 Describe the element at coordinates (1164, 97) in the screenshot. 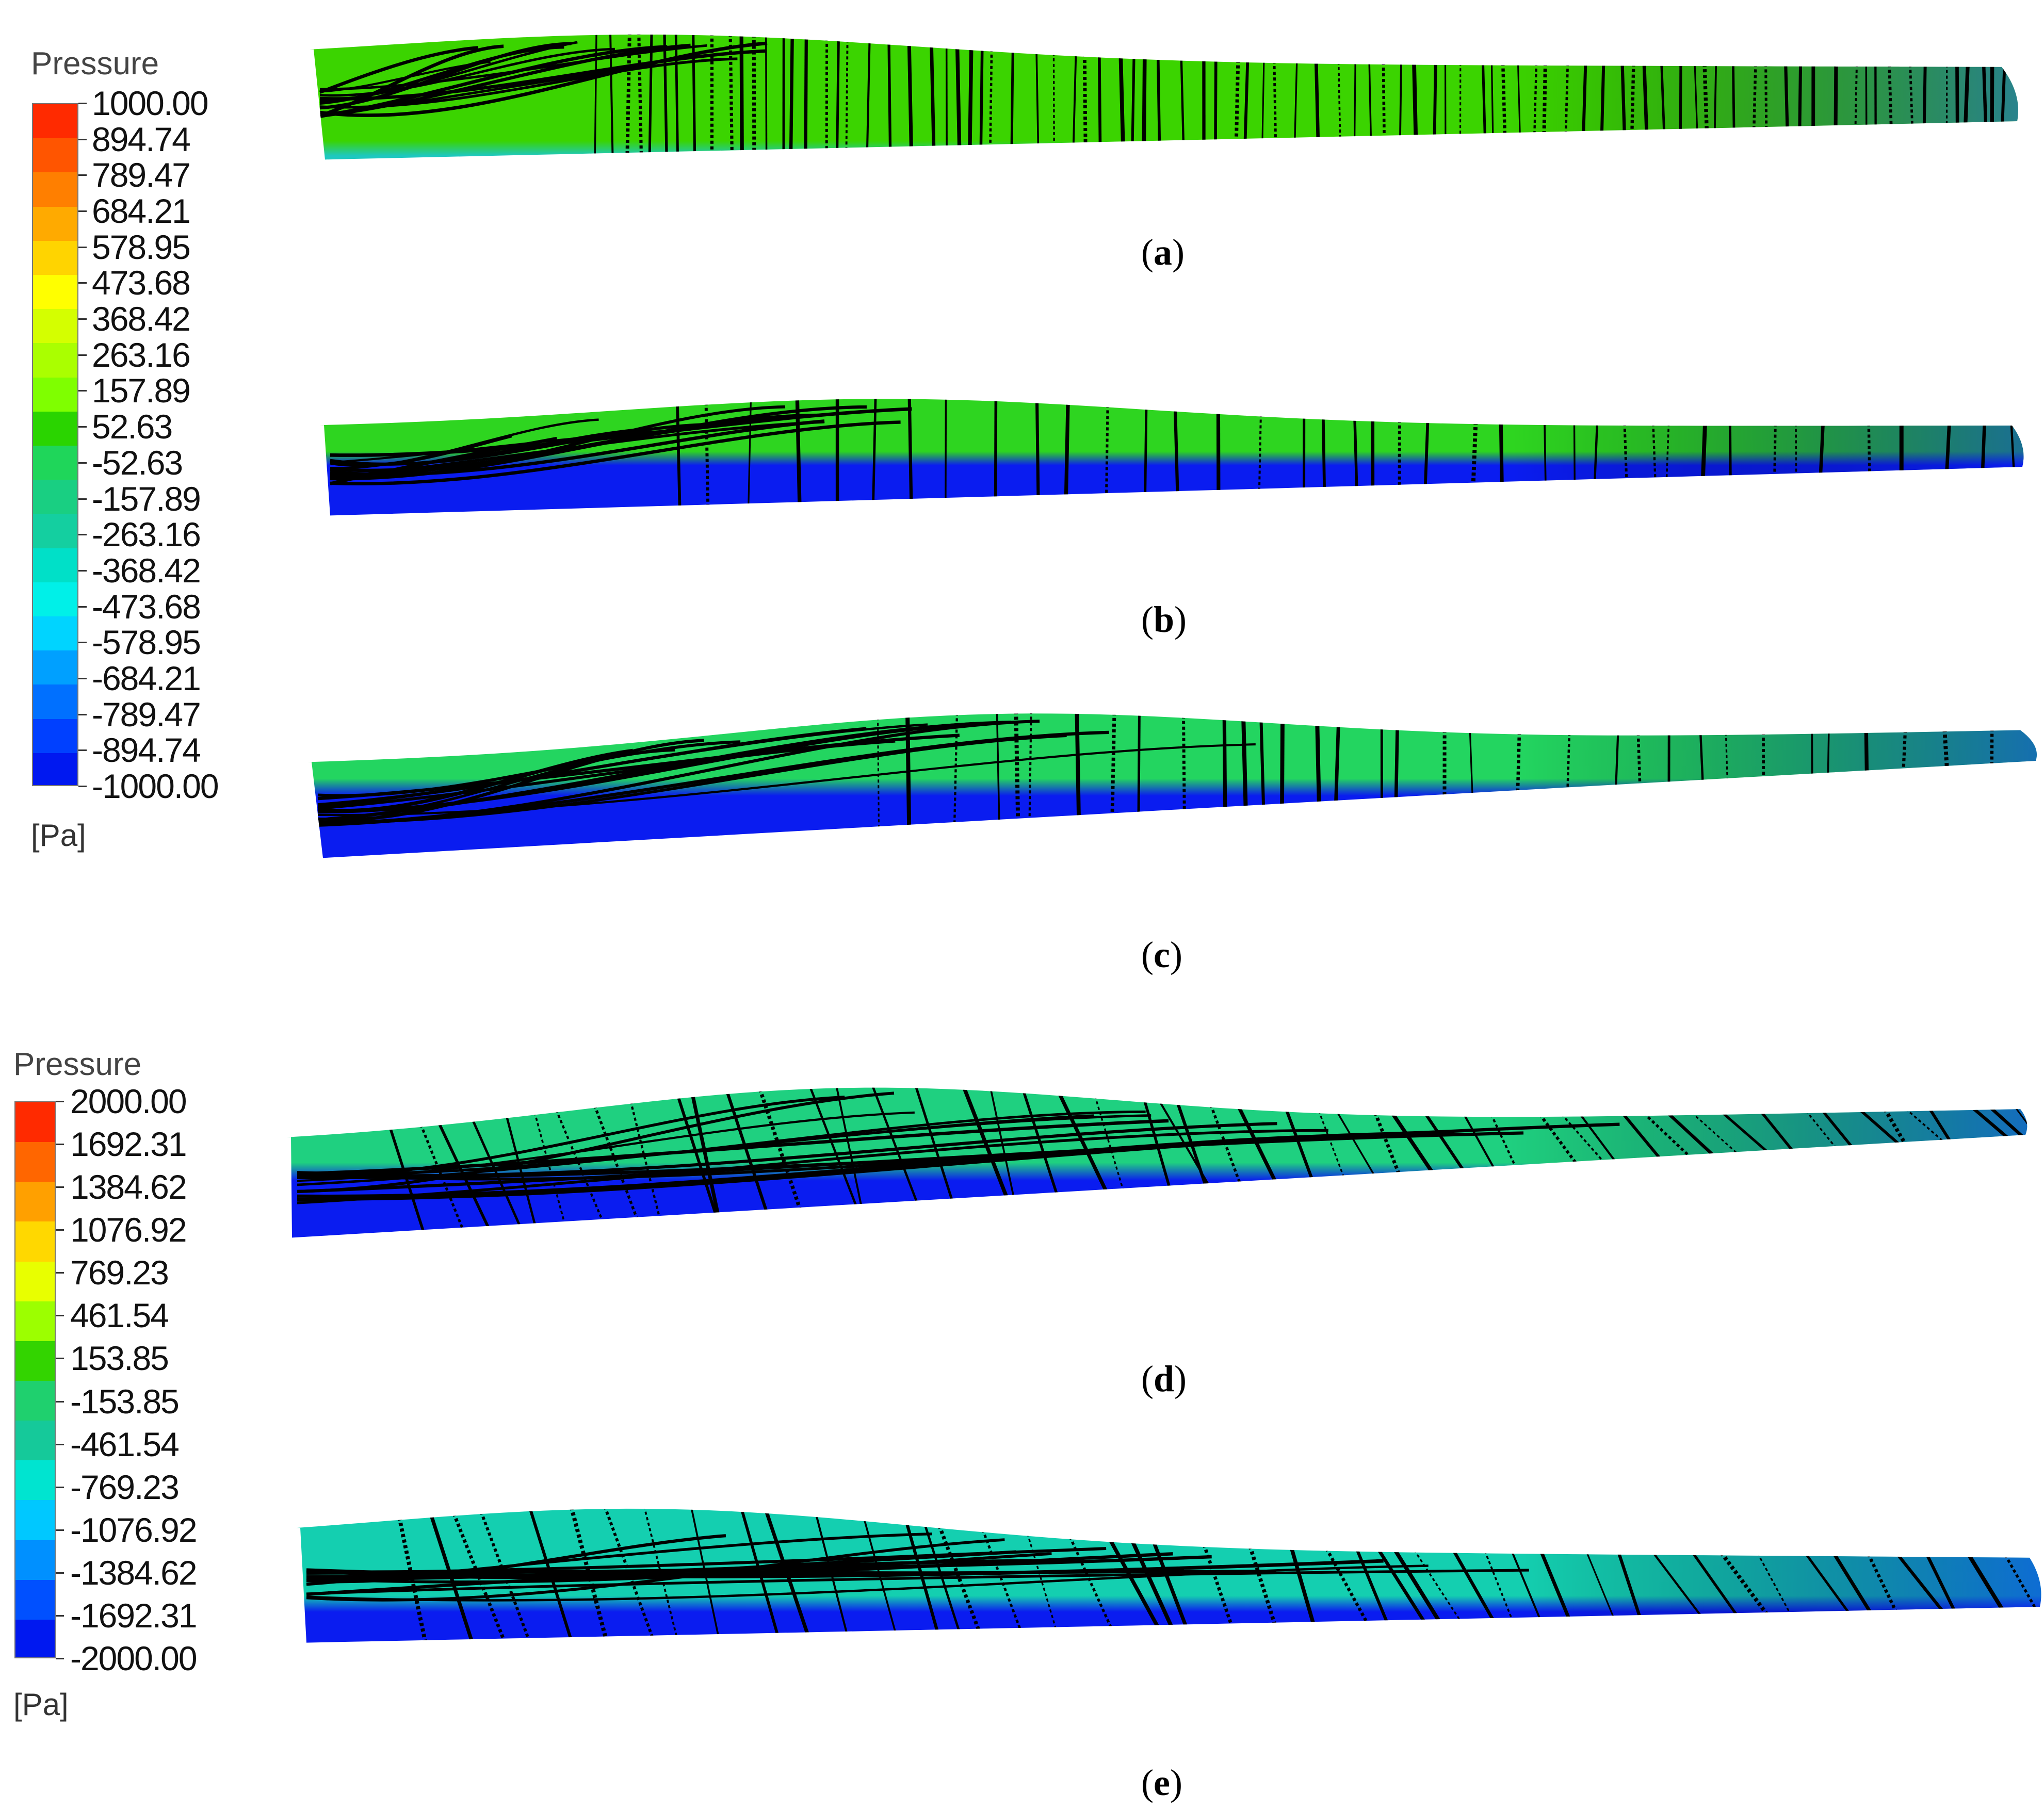

I see `blade-tip-shade` at that location.